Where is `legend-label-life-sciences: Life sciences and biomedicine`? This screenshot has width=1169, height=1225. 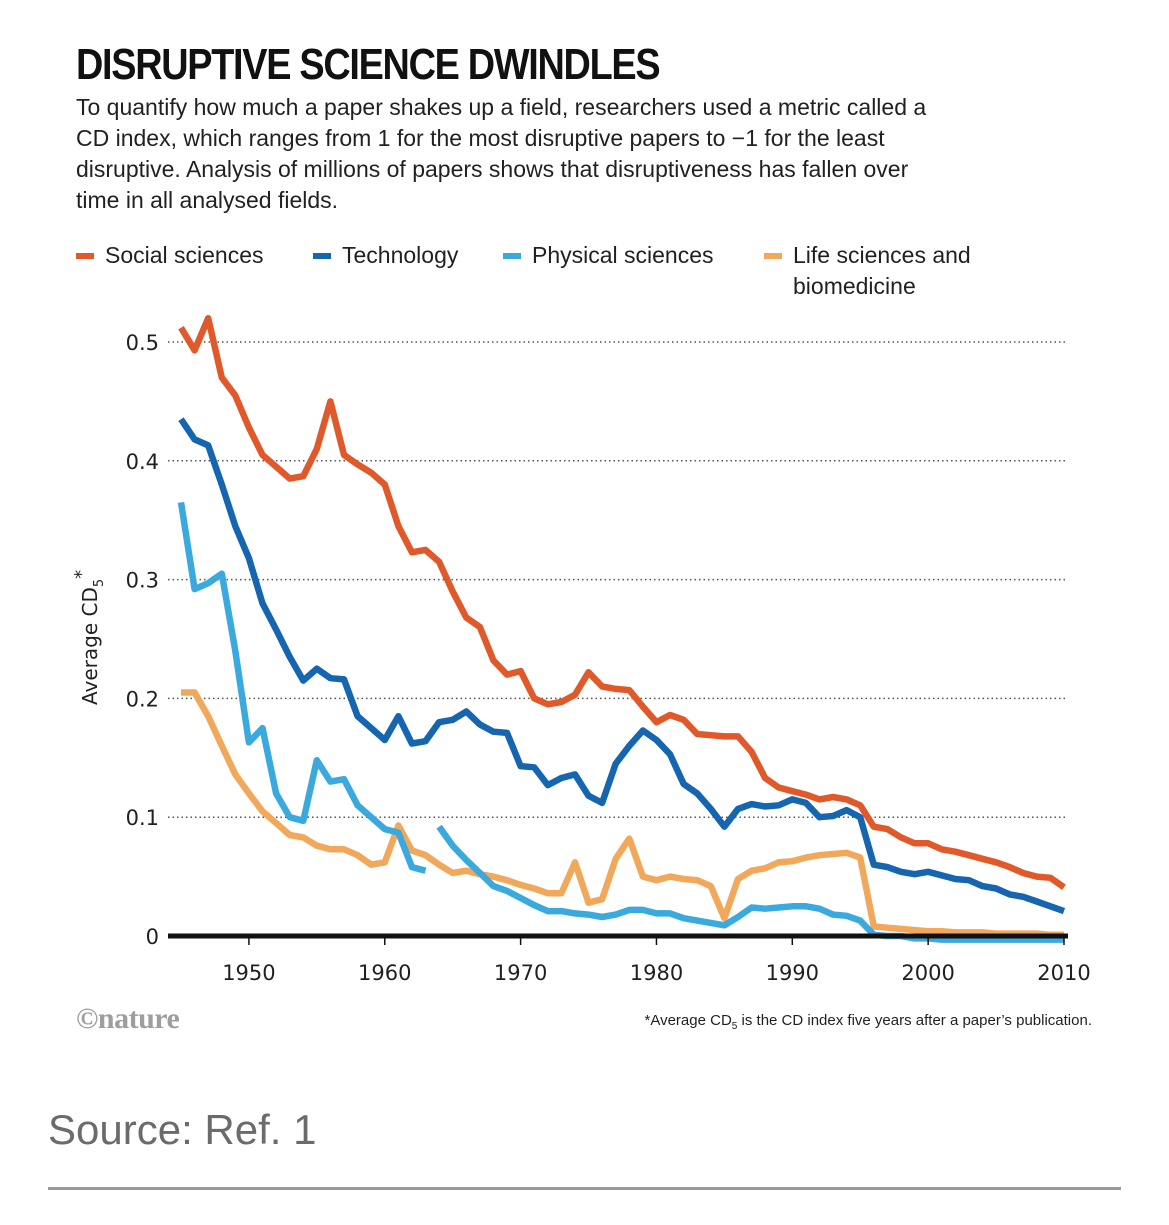 legend-label-life-sciences: Life sciences and biomedicine is located at coordinates (882, 270).